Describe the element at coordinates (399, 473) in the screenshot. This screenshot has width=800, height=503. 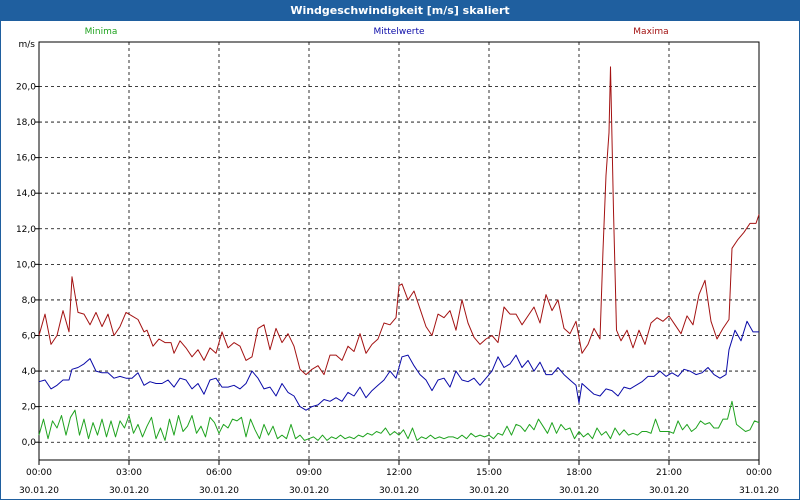
I see `x-tick-time-label: 12:00` at that location.